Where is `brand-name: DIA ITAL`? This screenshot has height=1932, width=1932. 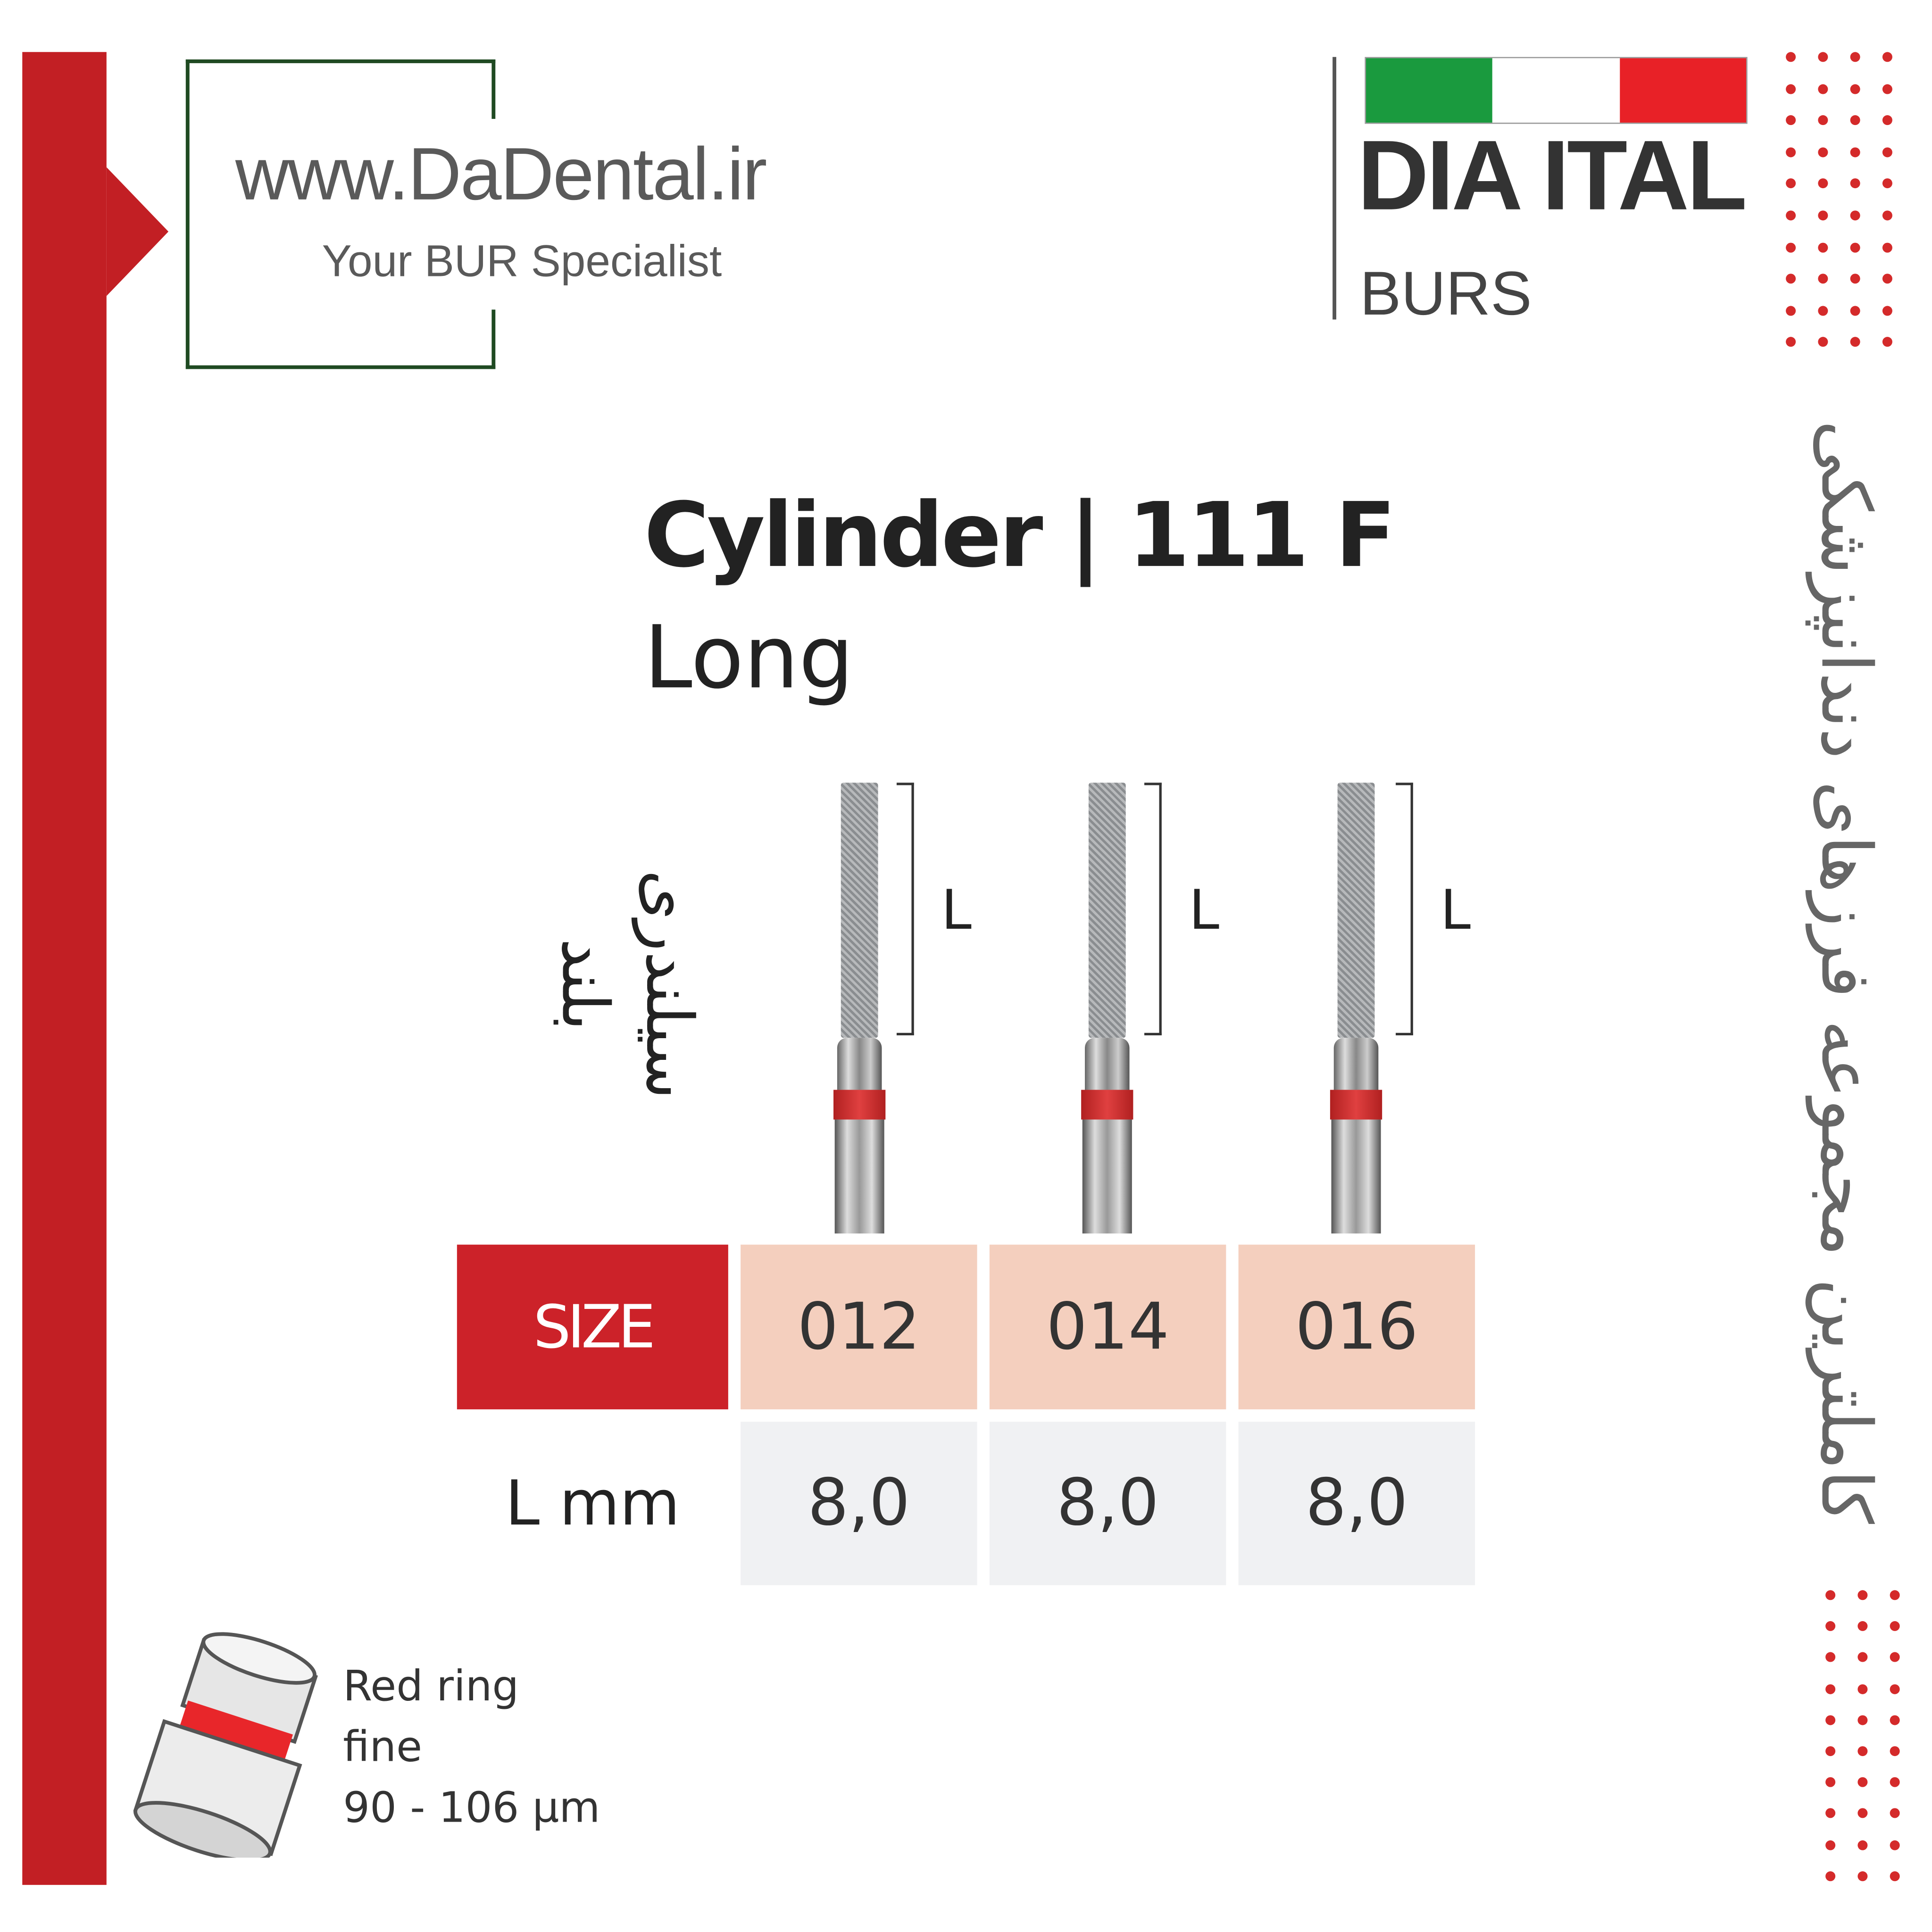
brand-name: DIA ITAL is located at coordinates (1552, 175).